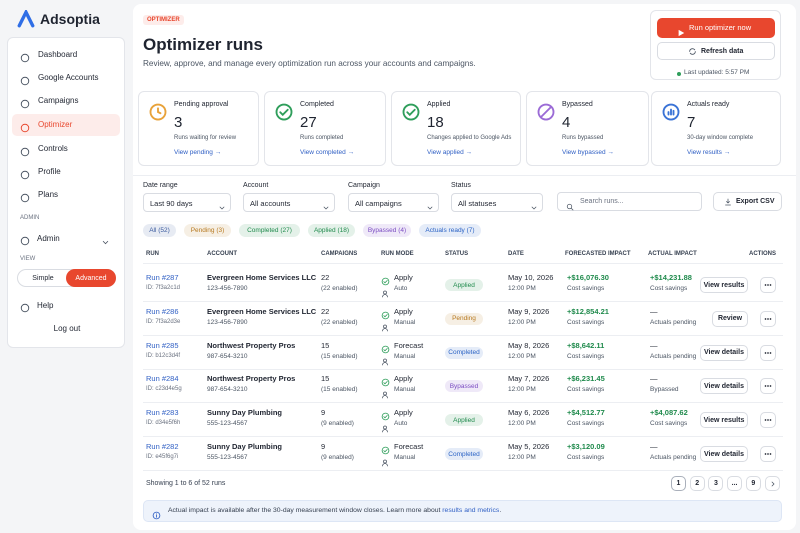 This screenshot has width=800, height=533. I want to click on view-option: Advanced, so click(91, 278).